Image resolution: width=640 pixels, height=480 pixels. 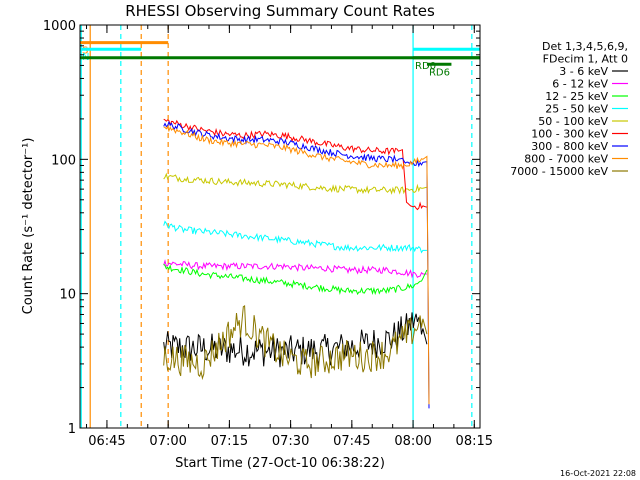 What do you see at coordinates (280, 11) in the screenshot?
I see `chart-title: RHESSI Observing Summary Count Rates` at bounding box center [280, 11].